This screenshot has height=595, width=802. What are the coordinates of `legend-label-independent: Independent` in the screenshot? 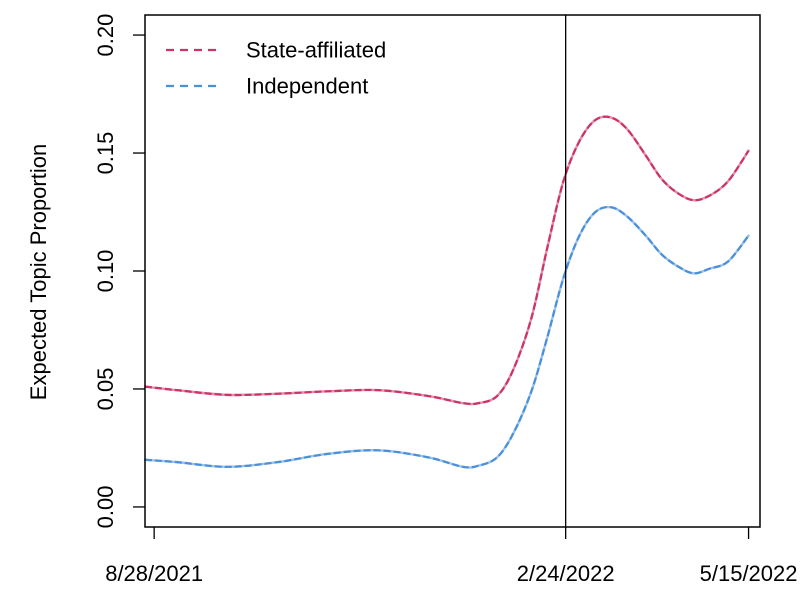 It's located at (307, 86).